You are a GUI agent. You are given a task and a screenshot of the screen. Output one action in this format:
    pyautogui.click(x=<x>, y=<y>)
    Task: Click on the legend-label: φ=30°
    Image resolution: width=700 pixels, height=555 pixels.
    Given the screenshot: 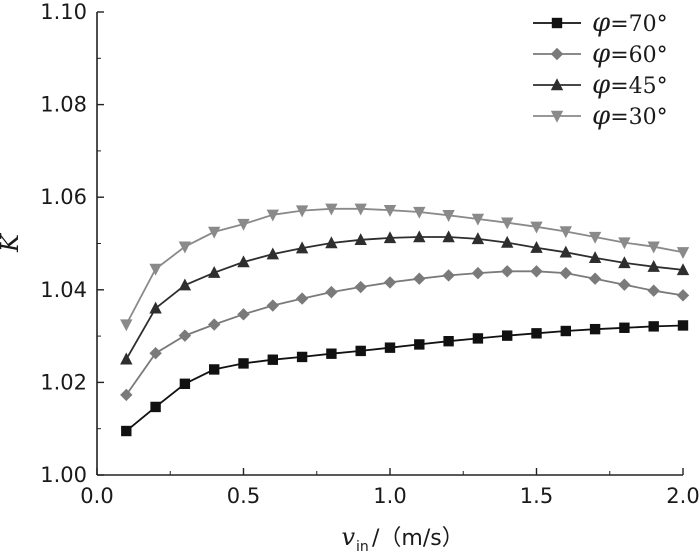 What is the action you would take?
    pyautogui.click(x=630, y=116)
    